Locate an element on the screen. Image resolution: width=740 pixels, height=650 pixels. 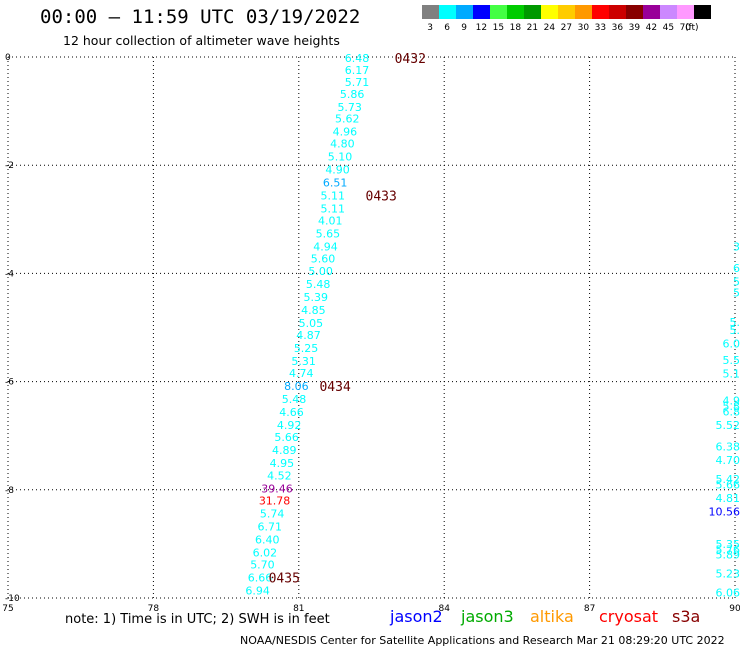
lat-tick-label: -10 is located at coordinates (12, 599).